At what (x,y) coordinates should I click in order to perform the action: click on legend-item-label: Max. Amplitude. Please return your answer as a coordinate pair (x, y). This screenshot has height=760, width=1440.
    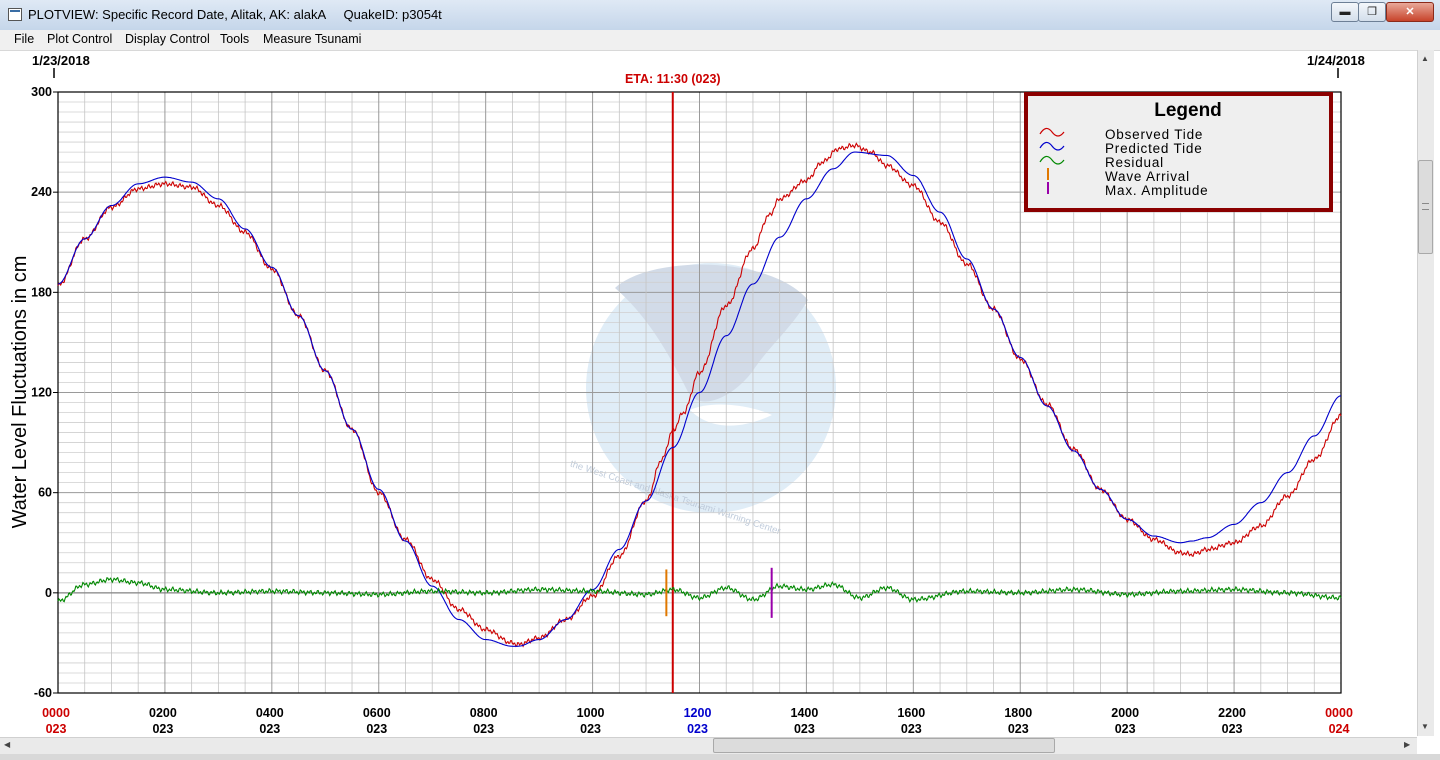
    Looking at the image, I should click on (1157, 190).